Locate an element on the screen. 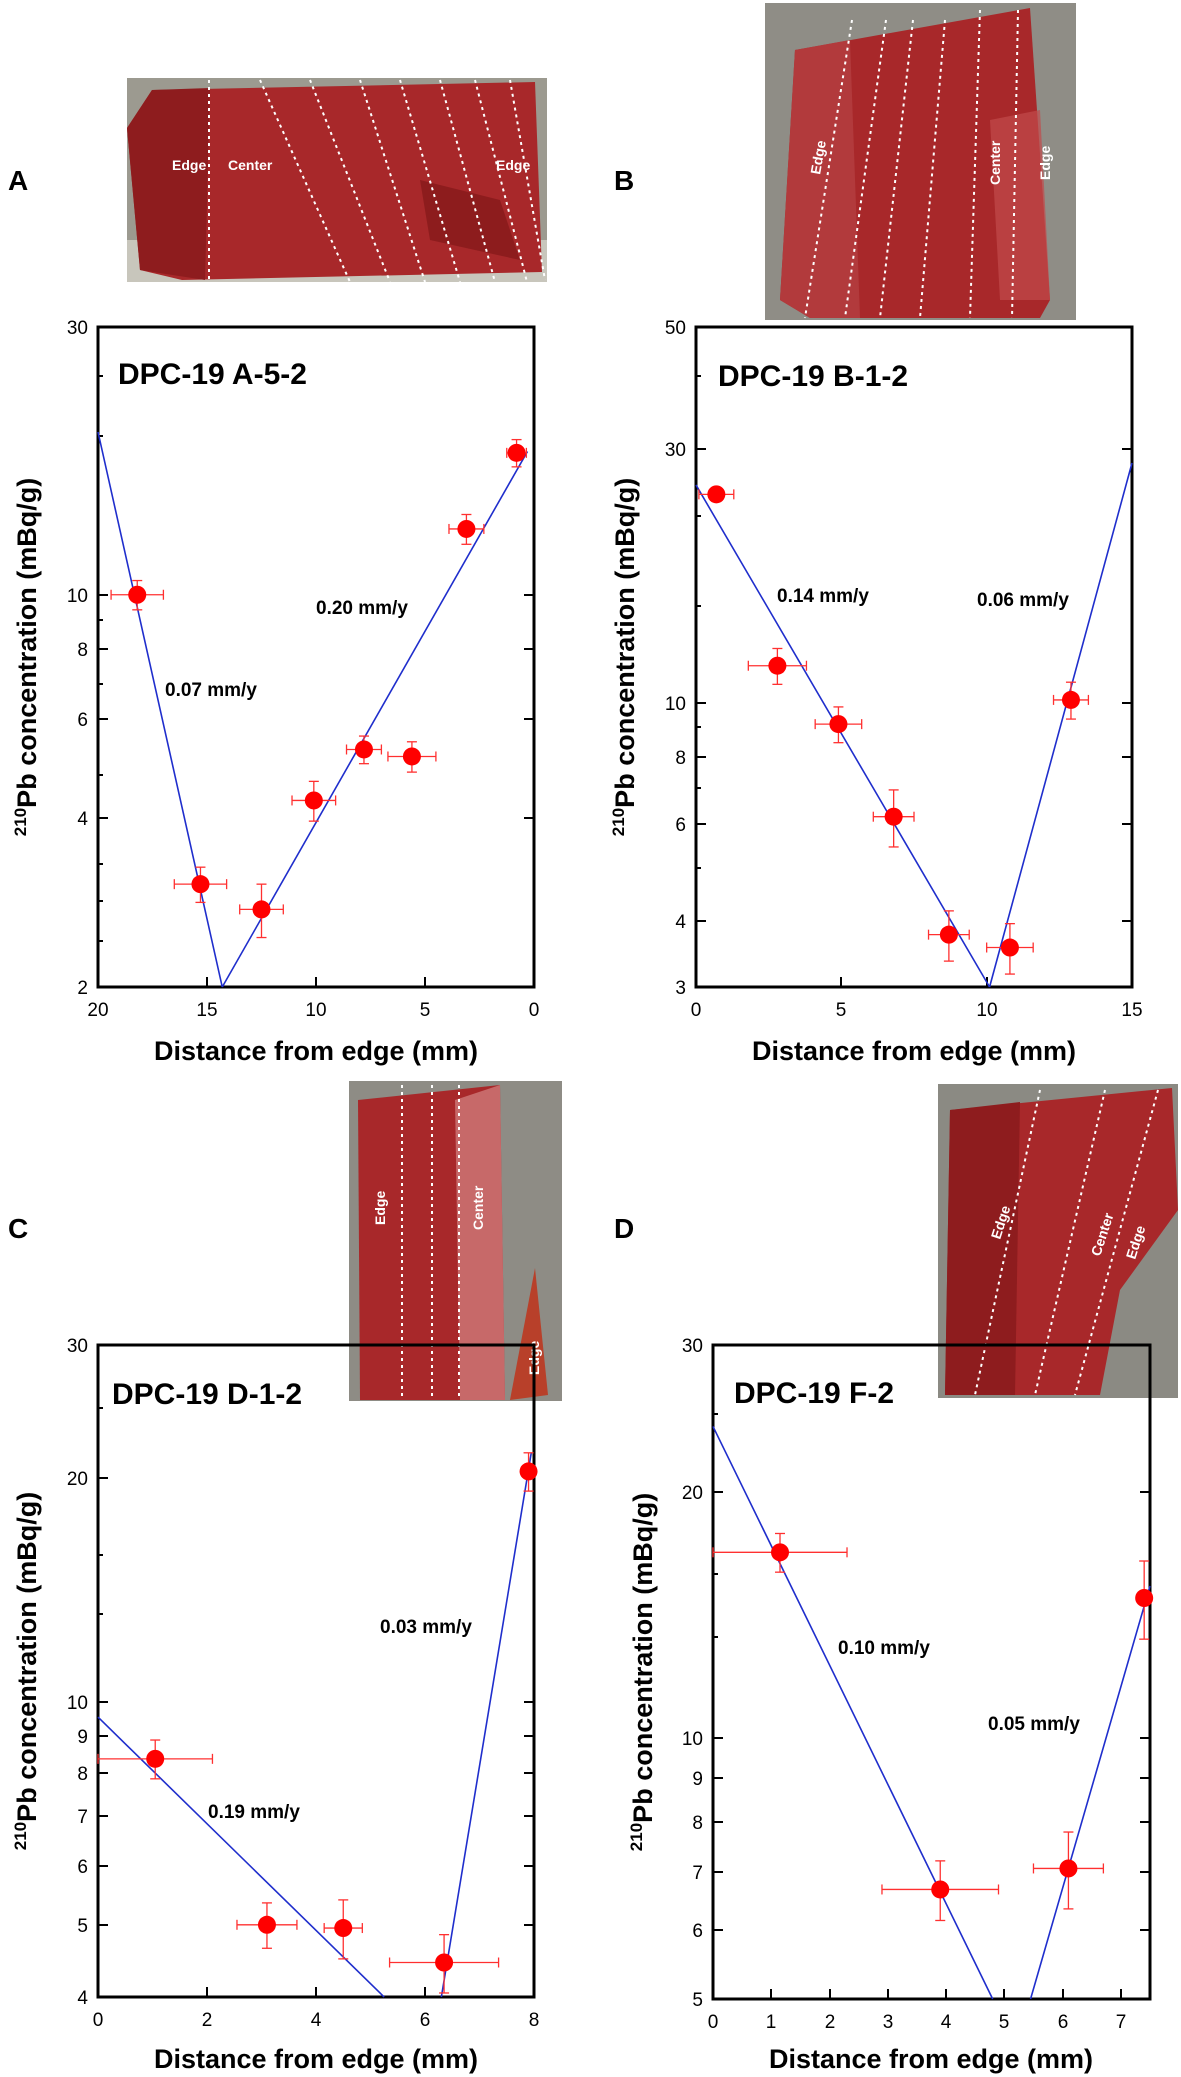 This screenshot has width=1181, height=2077. plot-a-ytick-label: 2 is located at coordinates (82, 988).